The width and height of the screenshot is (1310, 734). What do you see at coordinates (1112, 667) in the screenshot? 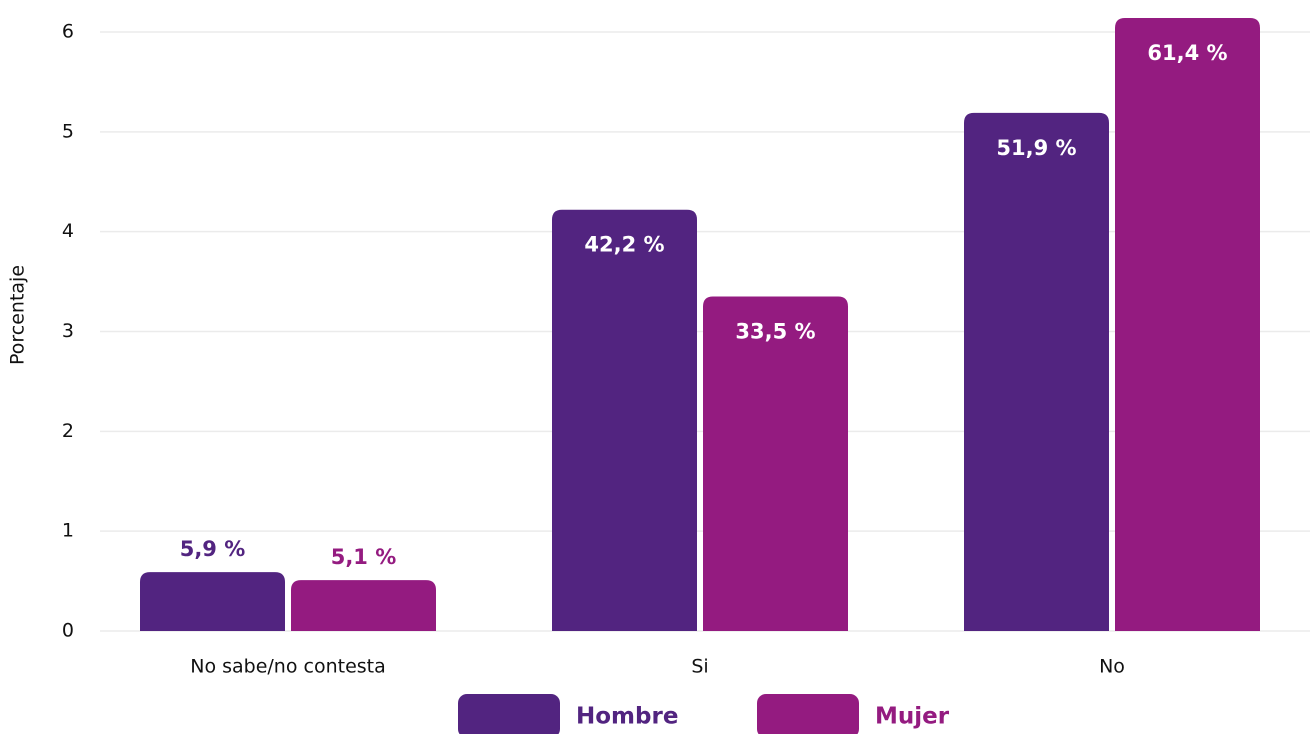
I see `x-tick-label: No` at bounding box center [1112, 667].